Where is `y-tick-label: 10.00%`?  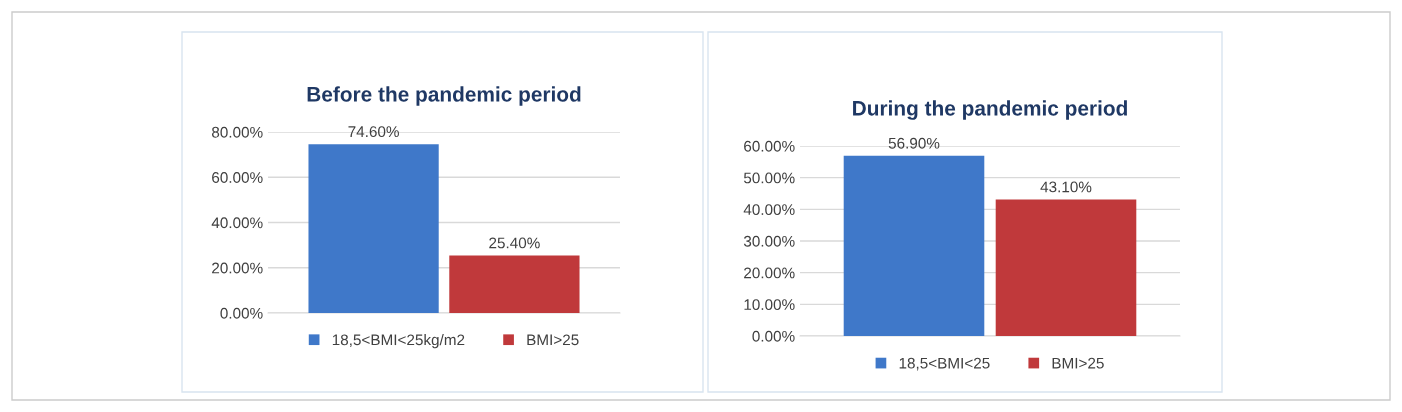 y-tick-label: 10.00% is located at coordinates (769, 305).